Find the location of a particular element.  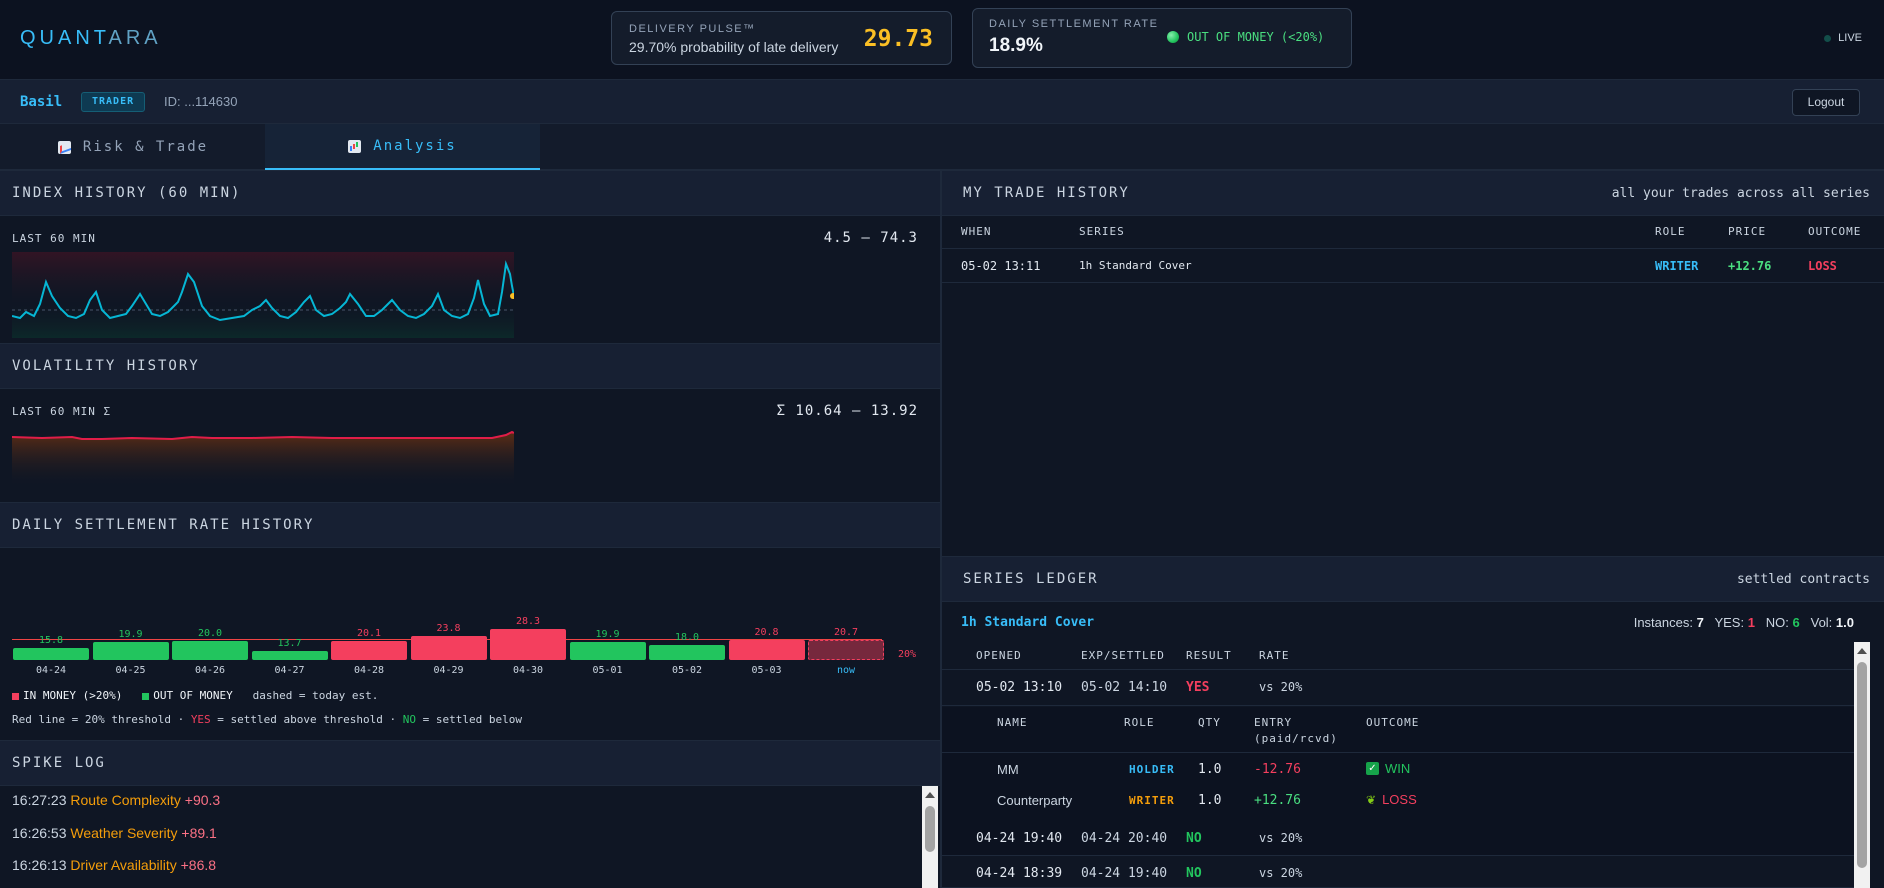

ledger-result: YES is located at coordinates (1198, 687).